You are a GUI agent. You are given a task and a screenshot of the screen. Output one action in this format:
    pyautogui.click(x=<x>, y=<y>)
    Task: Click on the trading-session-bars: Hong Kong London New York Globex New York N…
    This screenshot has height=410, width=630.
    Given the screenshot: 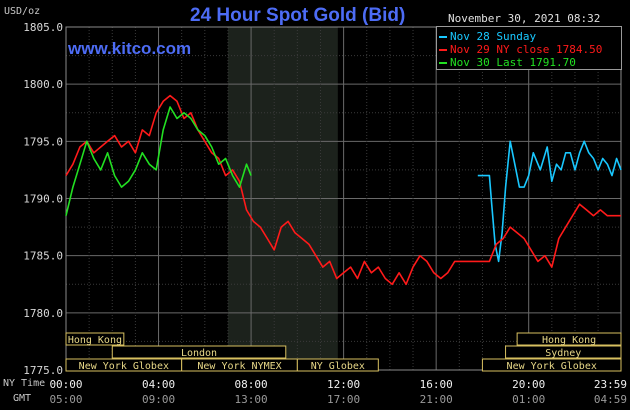 What is the action you would take?
    pyautogui.click(x=343, y=352)
    